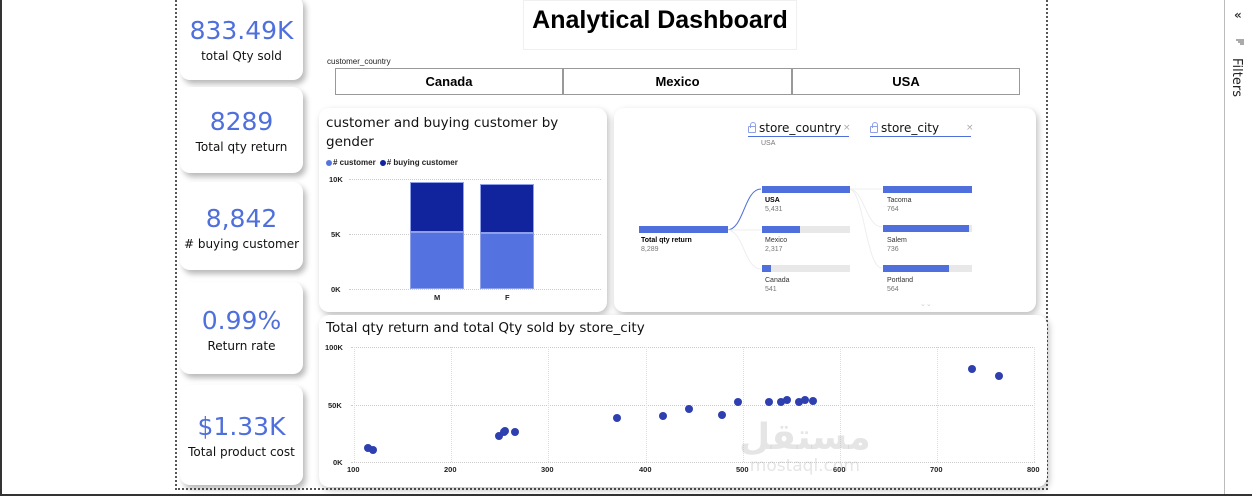 This screenshot has height=496, width=1252. I want to click on expand-more-icon: ⌄⌄, so click(926, 304).